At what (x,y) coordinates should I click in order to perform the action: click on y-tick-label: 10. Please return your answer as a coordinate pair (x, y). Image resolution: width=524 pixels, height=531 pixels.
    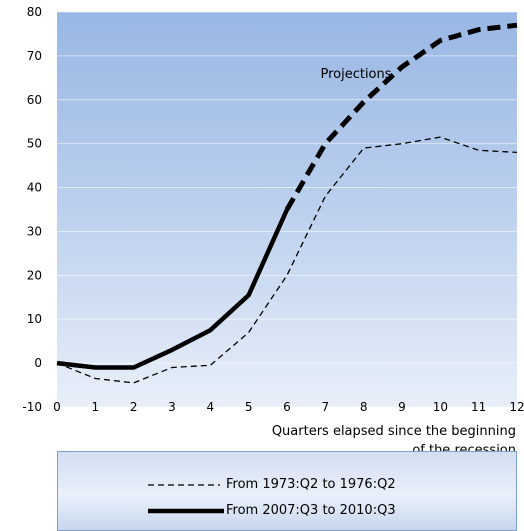
    Looking at the image, I should click on (34, 319).